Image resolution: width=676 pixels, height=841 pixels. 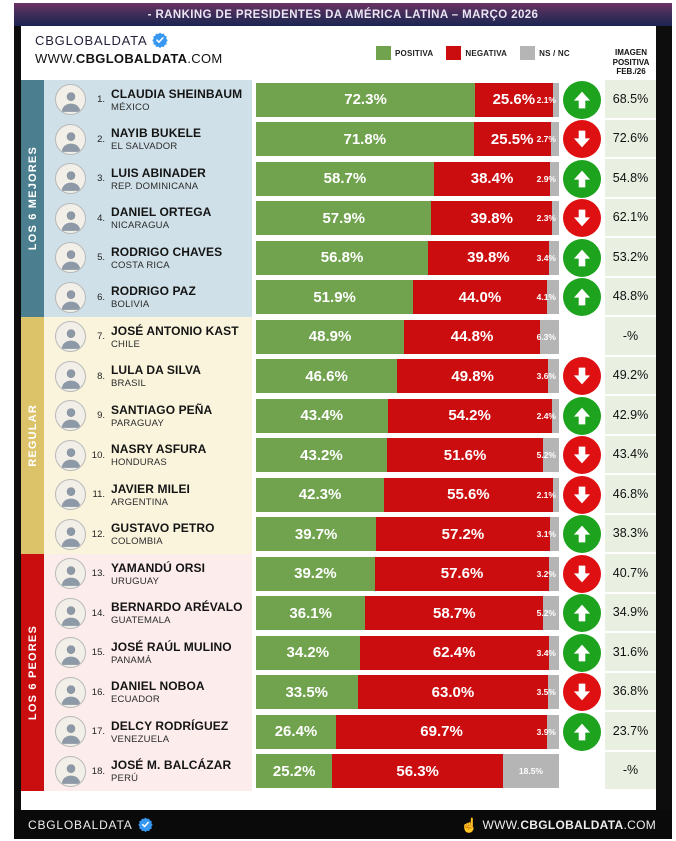 I want to click on nsnc-value: 3.1%, so click(x=546, y=534).